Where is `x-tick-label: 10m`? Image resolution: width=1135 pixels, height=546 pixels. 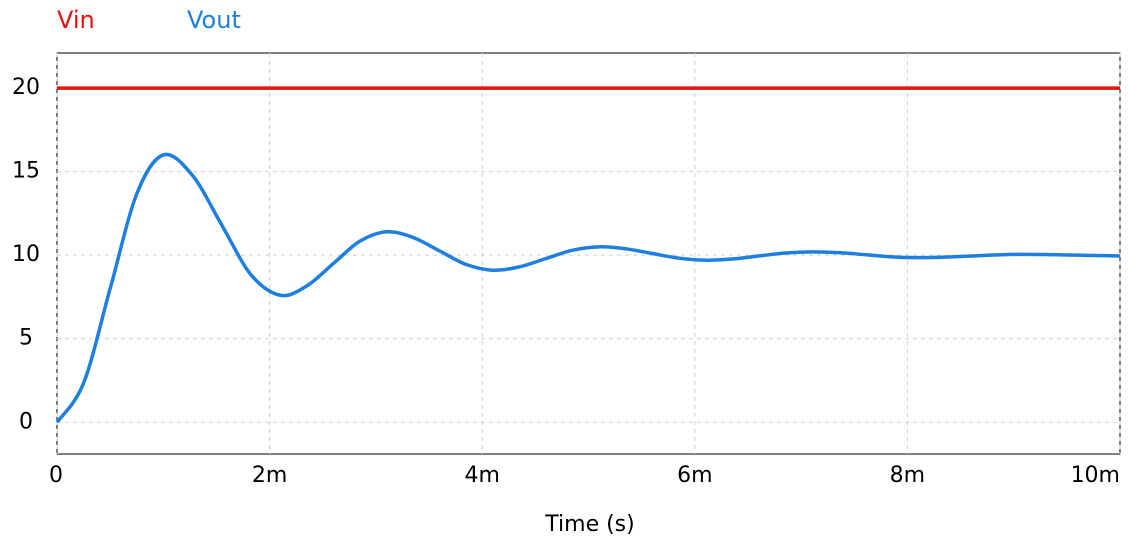 x-tick-label: 10m is located at coordinates (1095, 475).